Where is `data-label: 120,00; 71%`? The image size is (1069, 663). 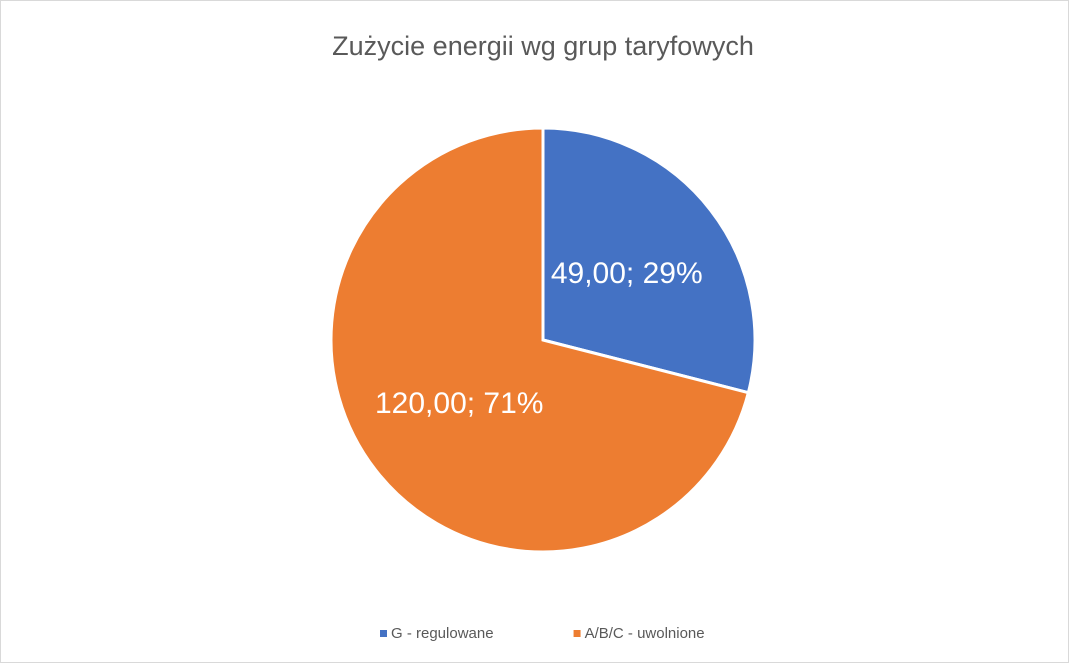 data-label: 120,00; 71% is located at coordinates (459, 403).